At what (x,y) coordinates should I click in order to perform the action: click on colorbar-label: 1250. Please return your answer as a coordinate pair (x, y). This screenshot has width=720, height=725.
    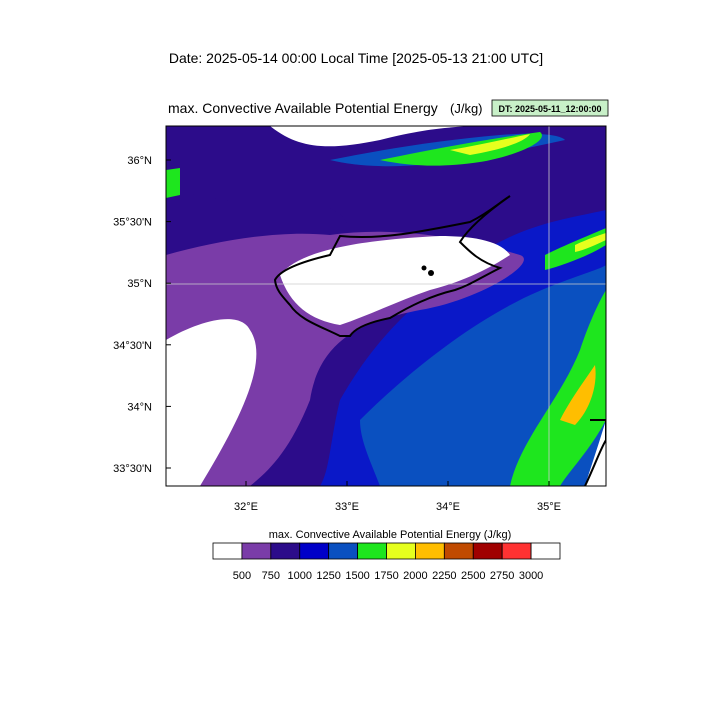
    Looking at the image, I should click on (328, 576).